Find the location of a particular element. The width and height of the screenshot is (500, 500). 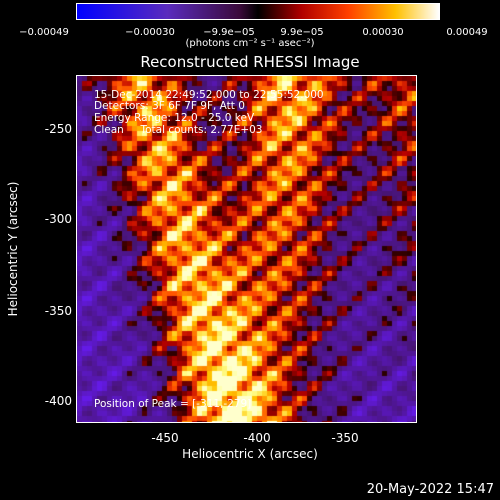

colorbar-tick: −0.00030 is located at coordinates (150, 32).